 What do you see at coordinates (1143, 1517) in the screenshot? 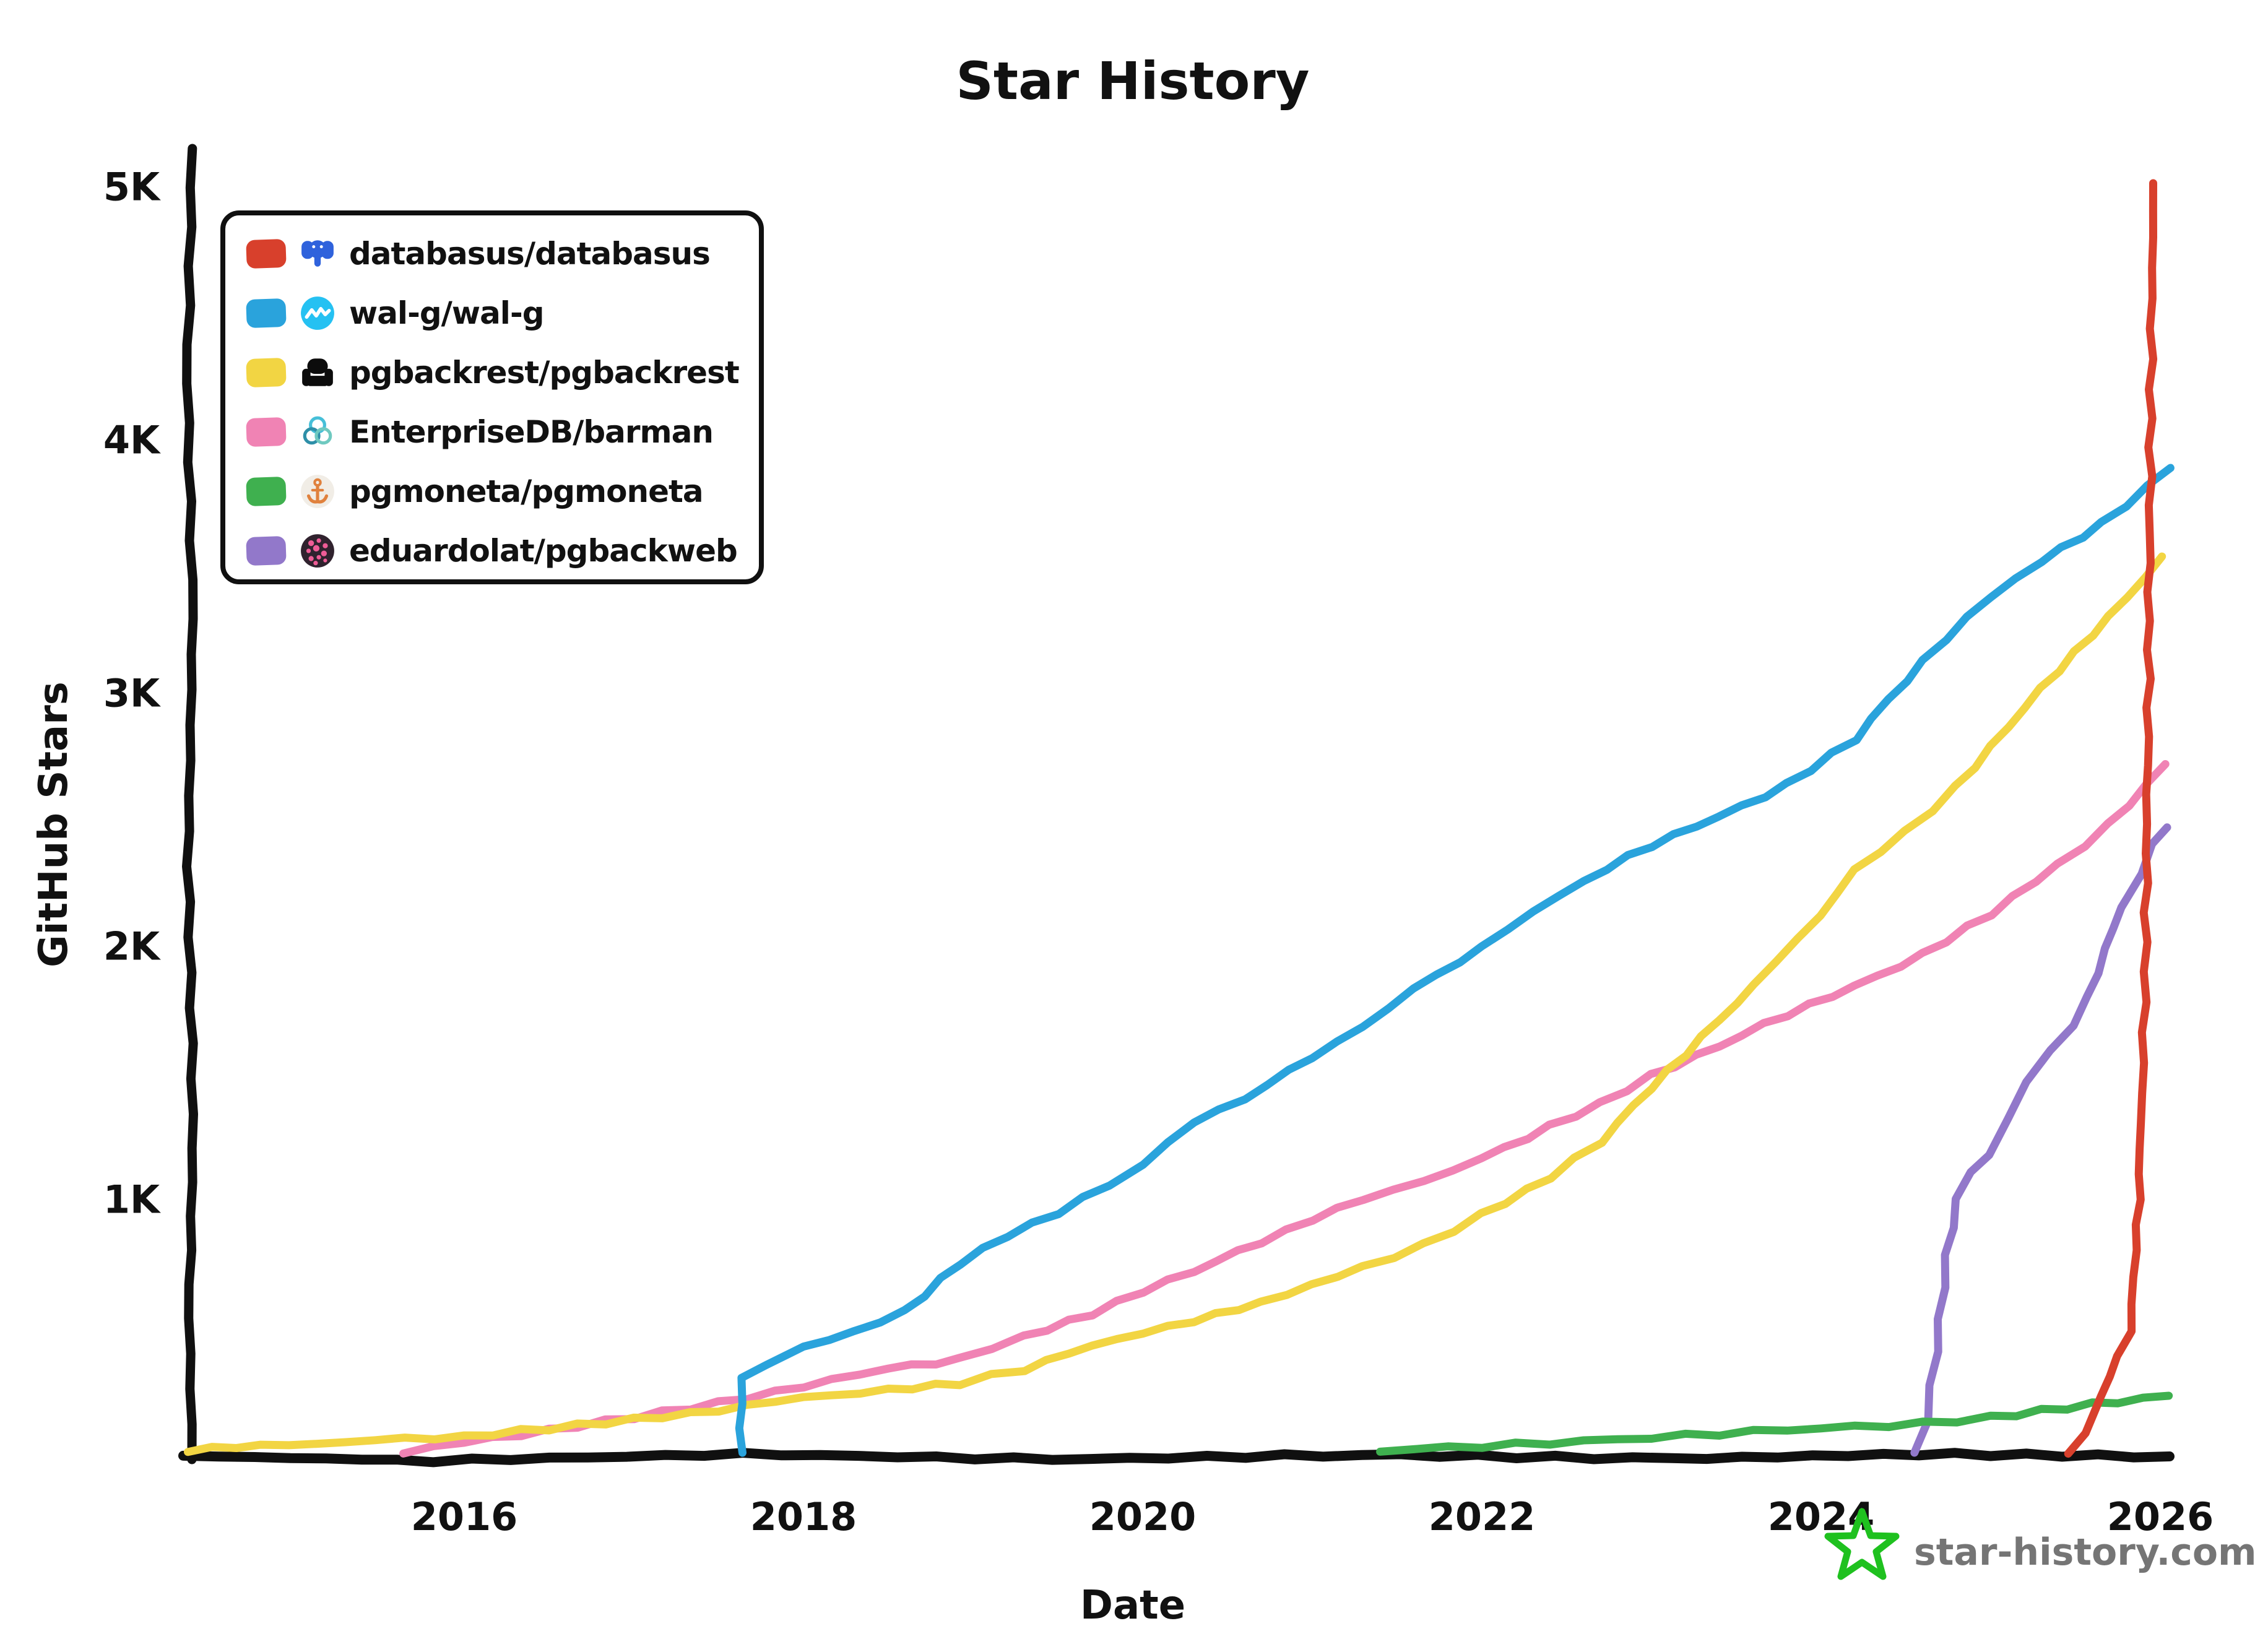
I see `x-tick-2020: 2020` at bounding box center [1143, 1517].